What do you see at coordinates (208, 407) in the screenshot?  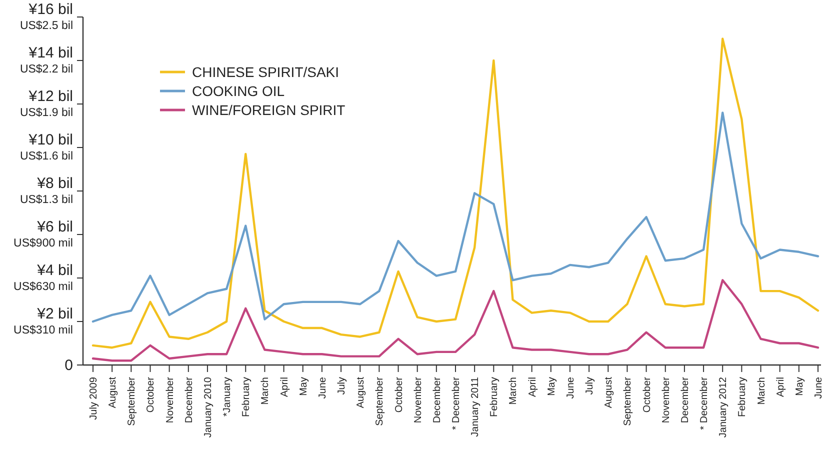 I see `x-tick-label: January 2010` at bounding box center [208, 407].